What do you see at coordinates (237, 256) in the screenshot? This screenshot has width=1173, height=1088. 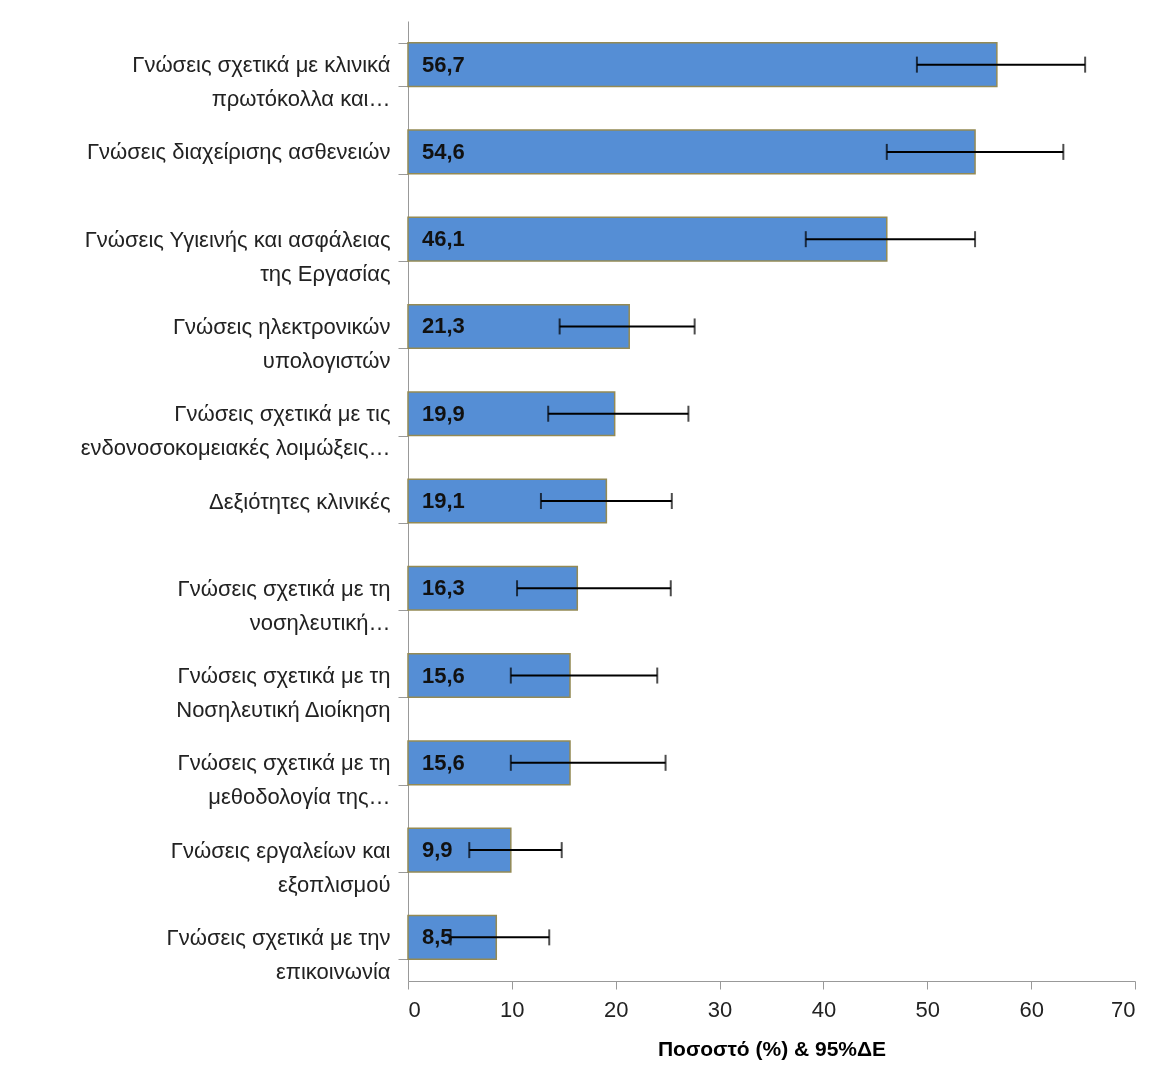 I see `y-tick-label: Γνώσεις Υγιεινής και ασφάλειας της Εργασίας` at bounding box center [237, 256].